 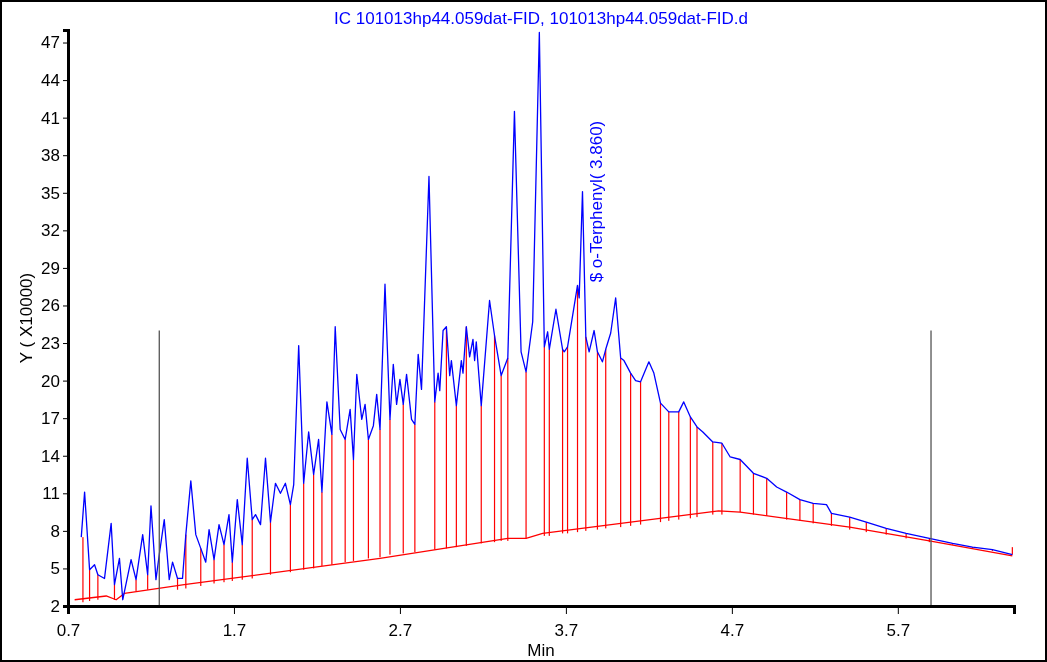 I want to click on y-tick-label: 5, so click(x=55, y=569).